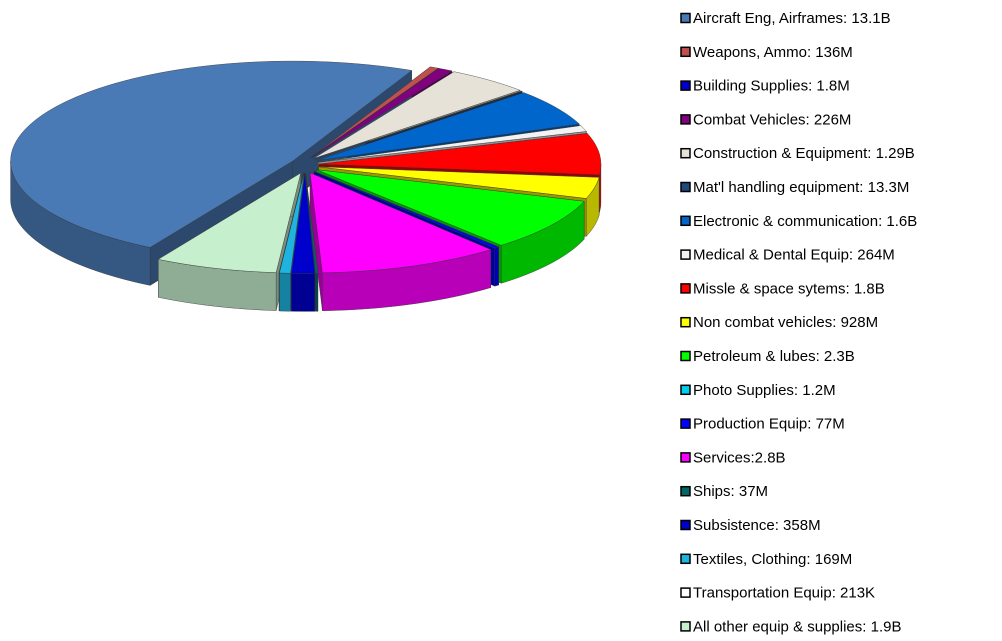  Describe the element at coordinates (784, 593) in the screenshot. I see `legend-label: Transportation Equip: 213K` at that location.